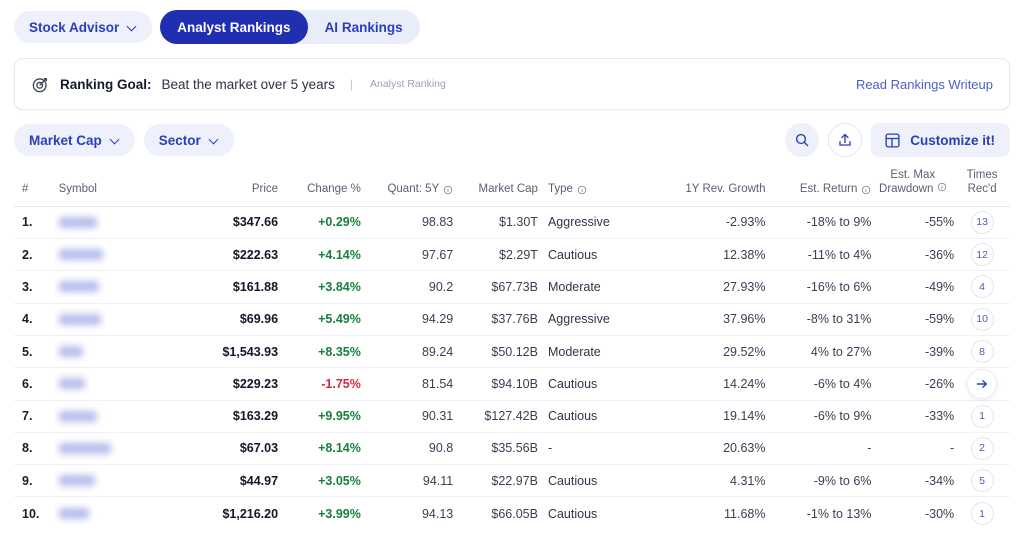  What do you see at coordinates (982, 319) in the screenshot?
I see `times-recd-badge: 10` at bounding box center [982, 319].